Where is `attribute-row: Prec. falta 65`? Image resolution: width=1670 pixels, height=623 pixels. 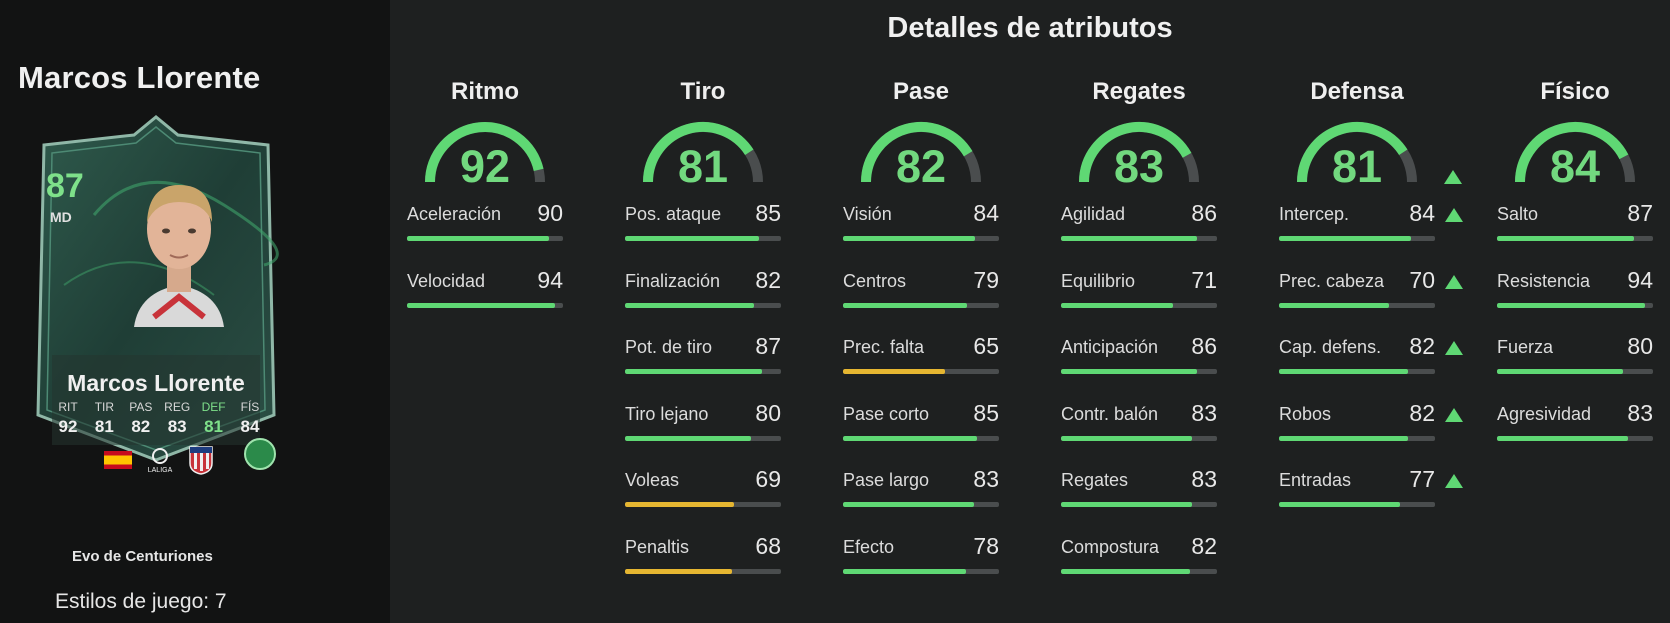 attribute-row: Prec. falta 65 is located at coordinates (921, 368).